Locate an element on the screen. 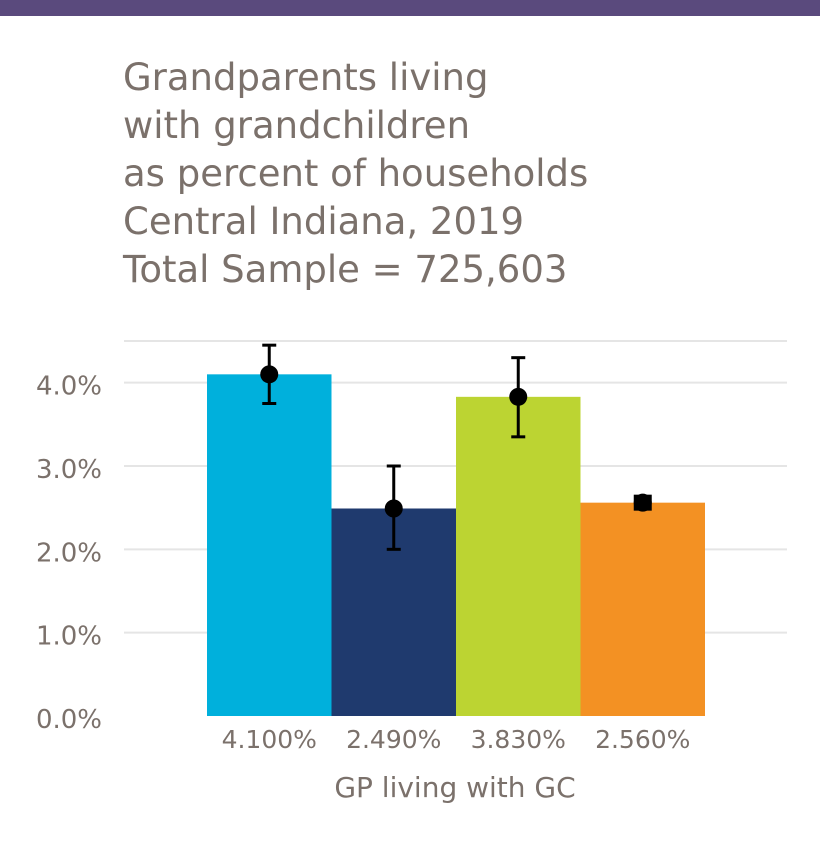 This screenshot has height=842, width=820. title-line-3: as percent of households is located at coordinates (356, 173).